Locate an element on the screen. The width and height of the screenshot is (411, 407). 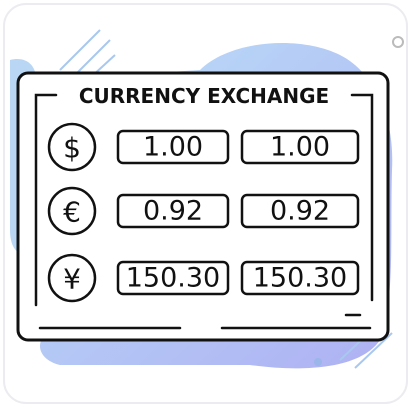
title: CURRENCY EXCHANGE is located at coordinates (204, 96).